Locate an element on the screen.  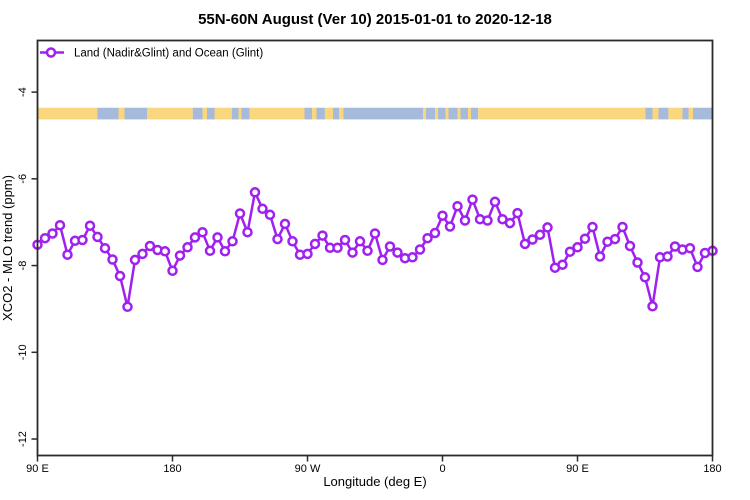
y-tick-label: -10 is located at coordinates (23, 352).